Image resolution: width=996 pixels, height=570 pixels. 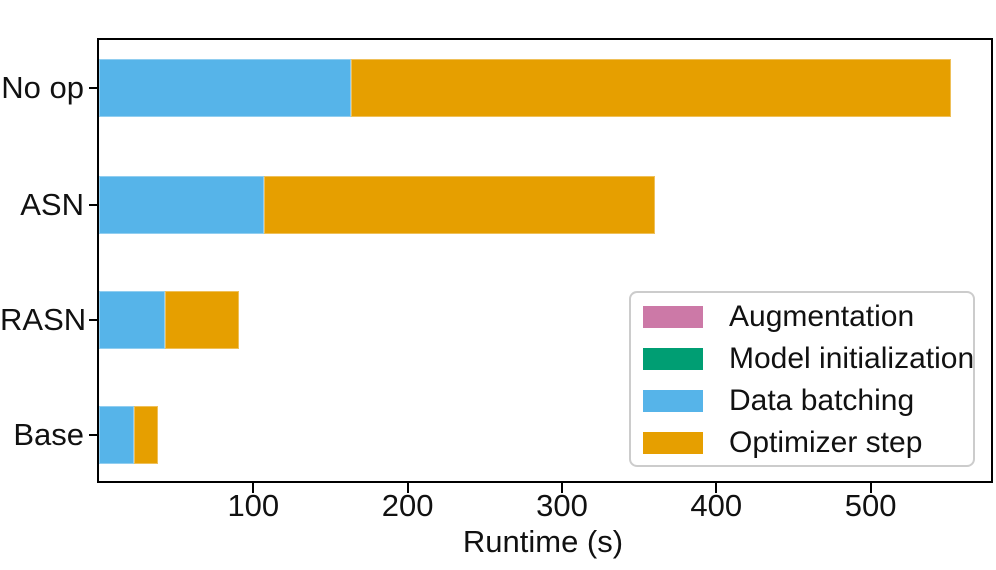 What do you see at coordinates (253, 505) in the screenshot?
I see `x-tick-label: 100` at bounding box center [253, 505].